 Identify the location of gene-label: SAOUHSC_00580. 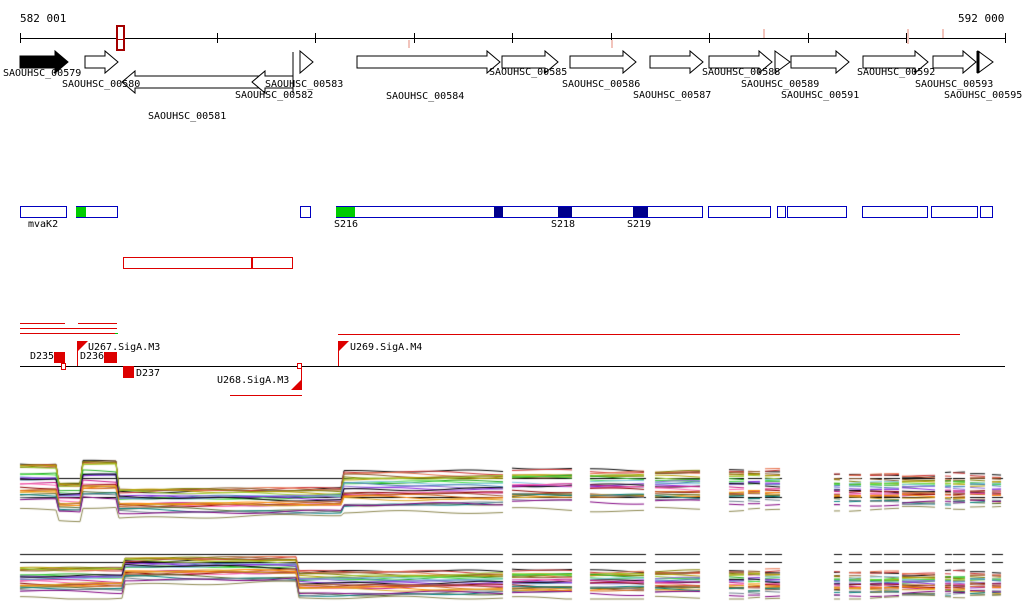
(101, 84).